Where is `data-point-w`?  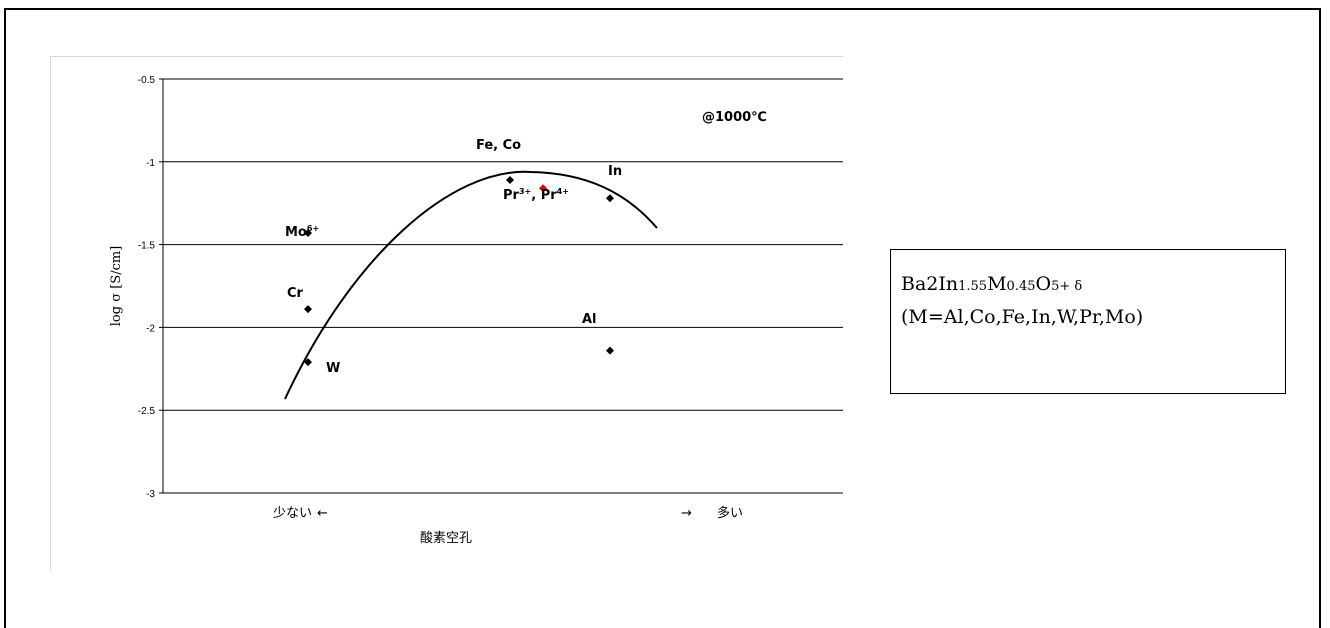 data-point-w is located at coordinates (308, 362).